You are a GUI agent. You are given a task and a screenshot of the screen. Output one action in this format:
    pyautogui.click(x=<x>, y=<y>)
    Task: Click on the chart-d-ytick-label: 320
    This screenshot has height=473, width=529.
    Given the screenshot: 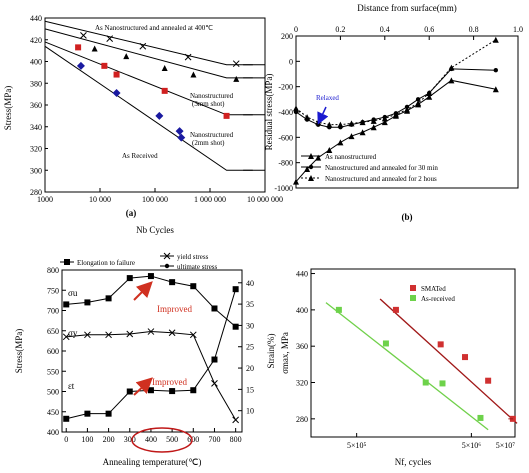 What is the action you would take?
    pyautogui.click(x=302, y=383)
    